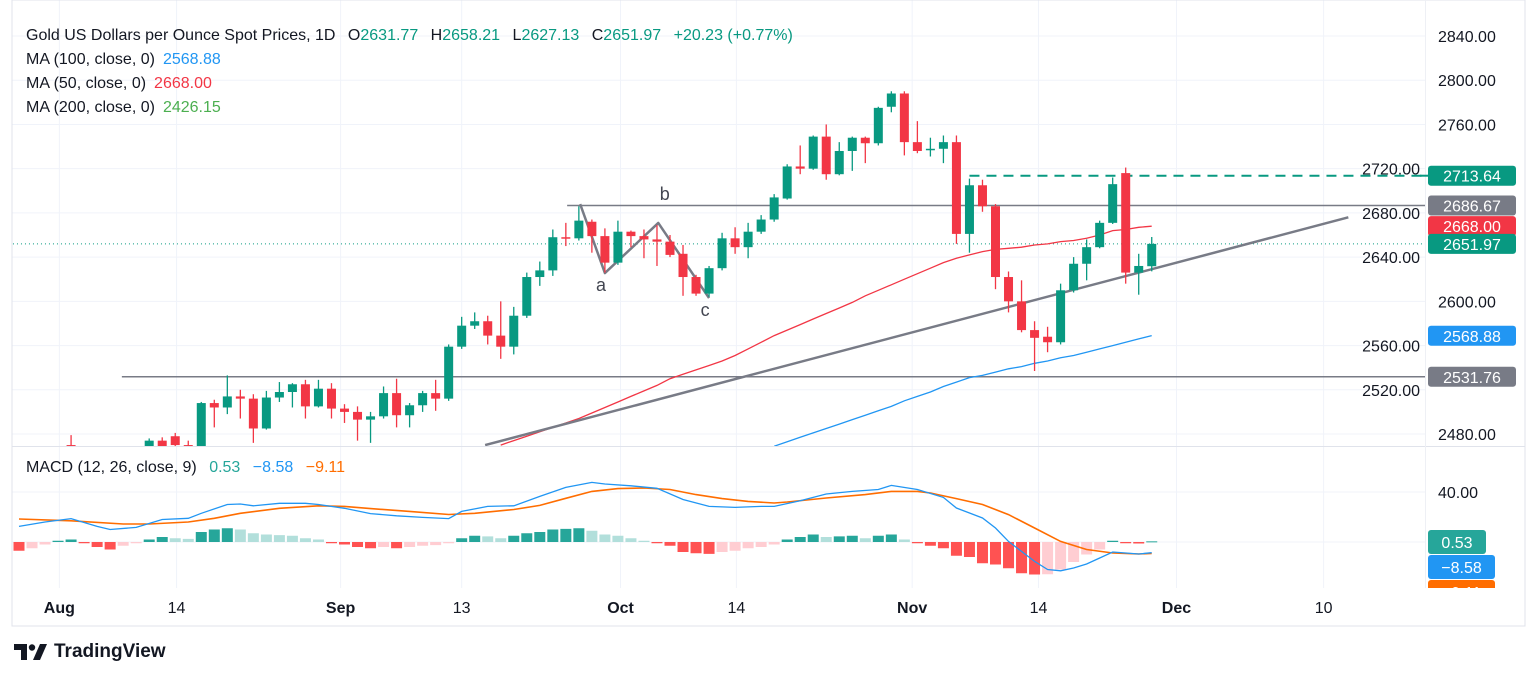 Image resolution: width=1536 pixels, height=676 pixels. What do you see at coordinates (688, 608) in the screenshot?
I see `time-axis: Aug 14 Sep 13 Oct 14 Nov 14 Dec 10` at bounding box center [688, 608].